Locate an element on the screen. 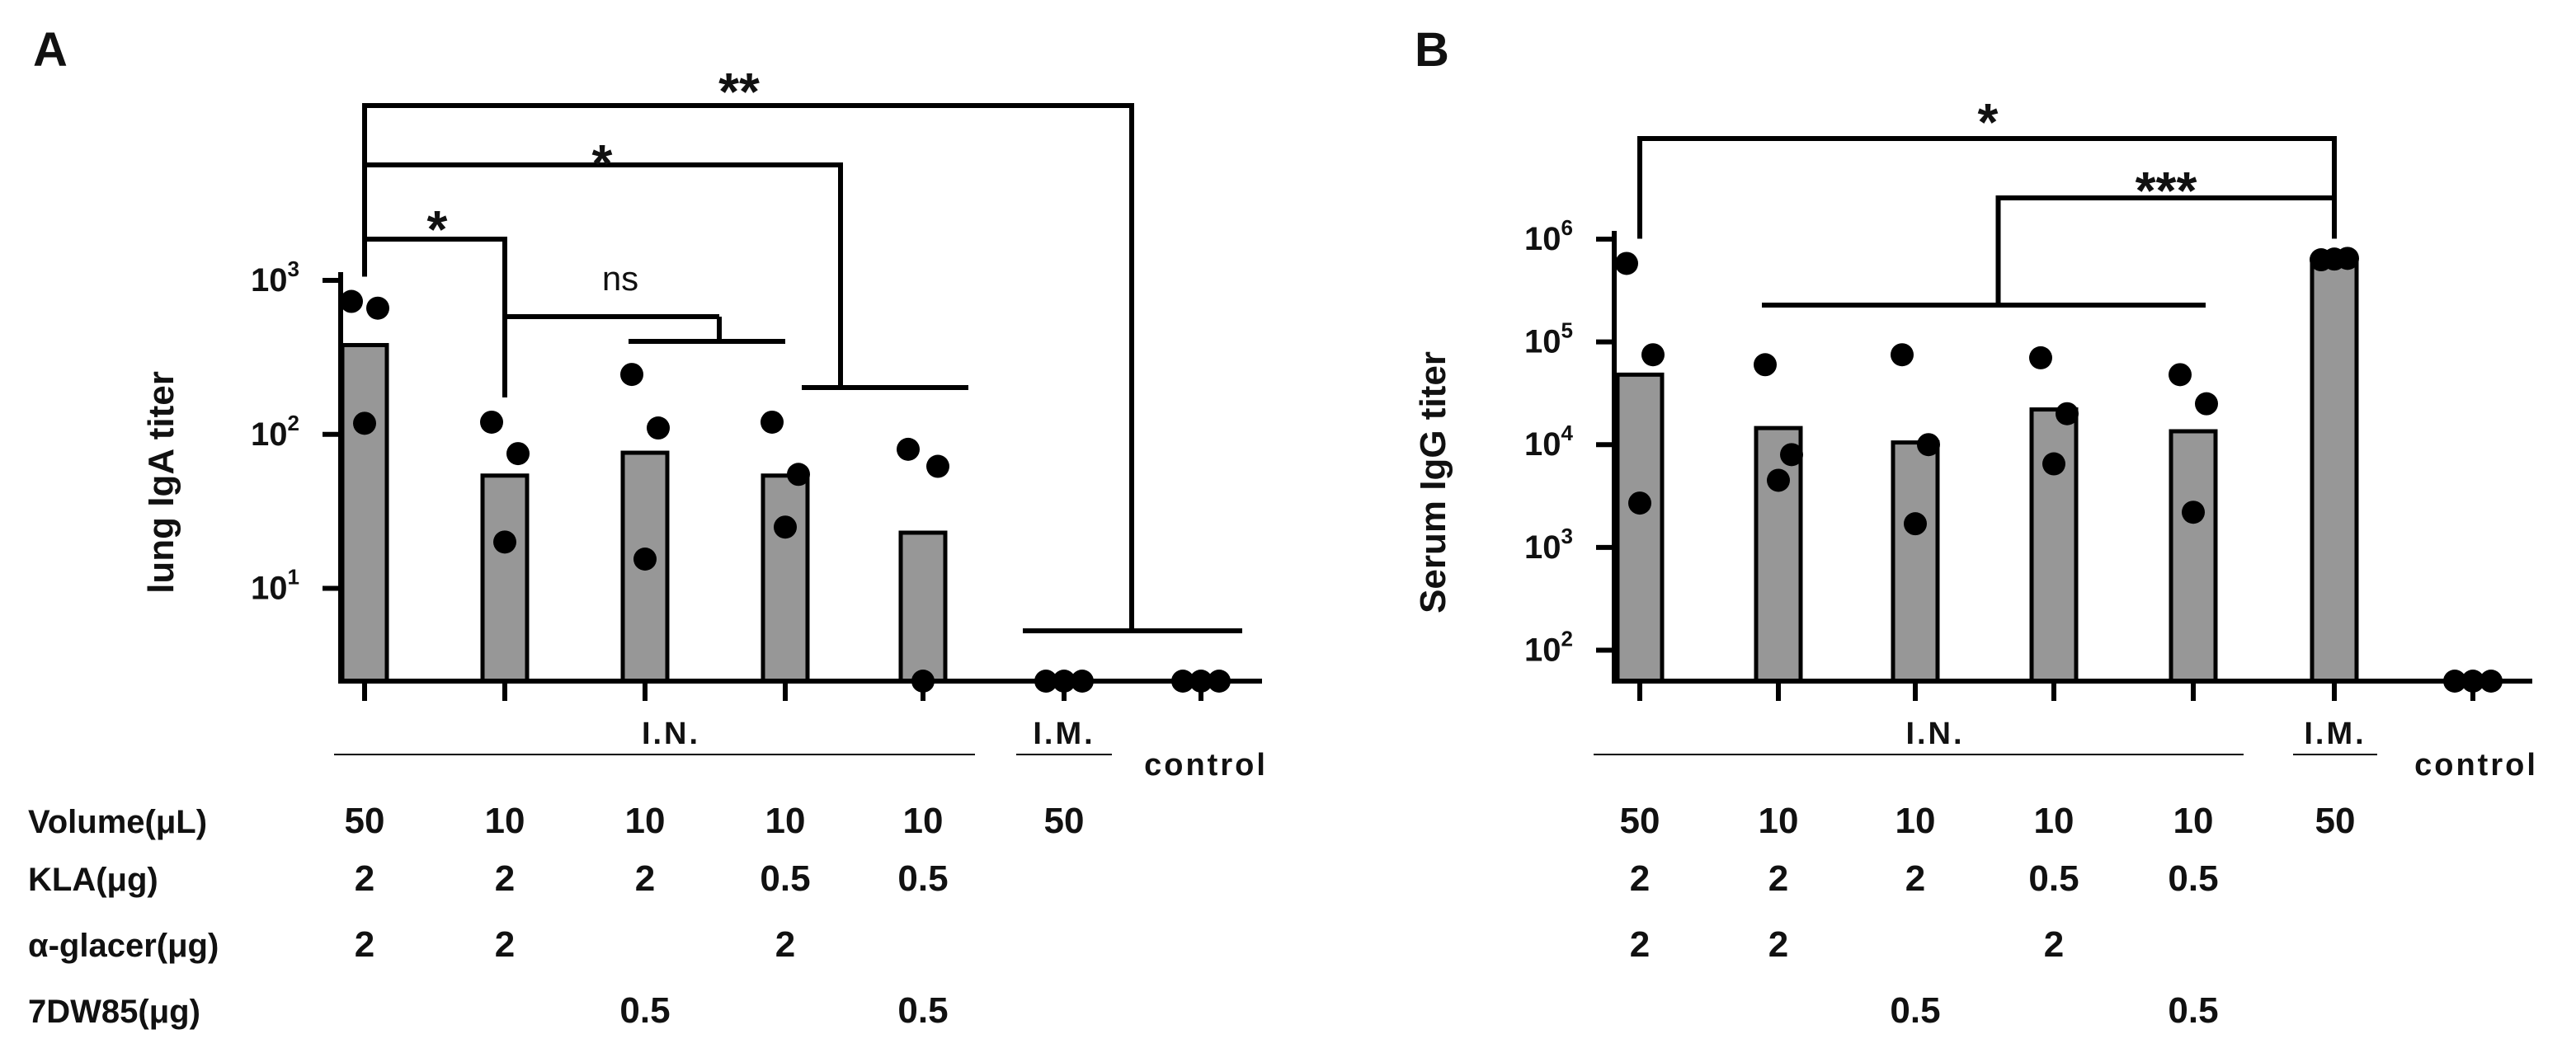  panel-label: B is located at coordinates (1432, 50).